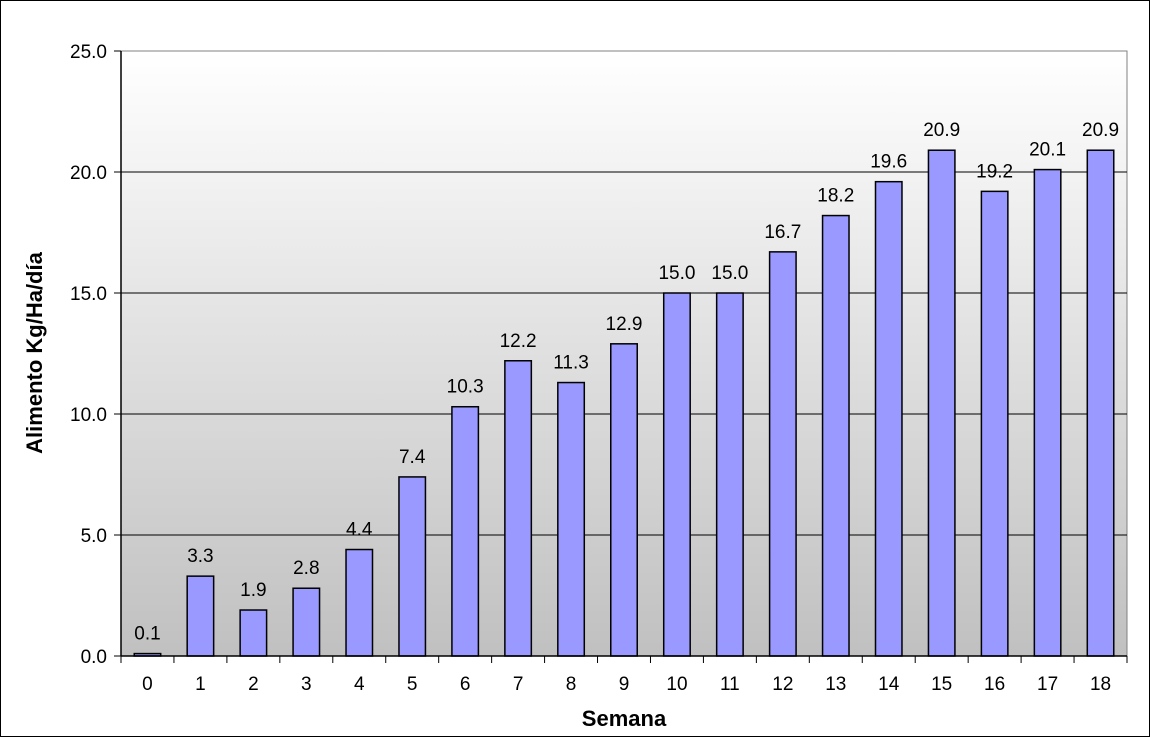  I want to click on y-tick-label: 5.0, so click(94, 536).